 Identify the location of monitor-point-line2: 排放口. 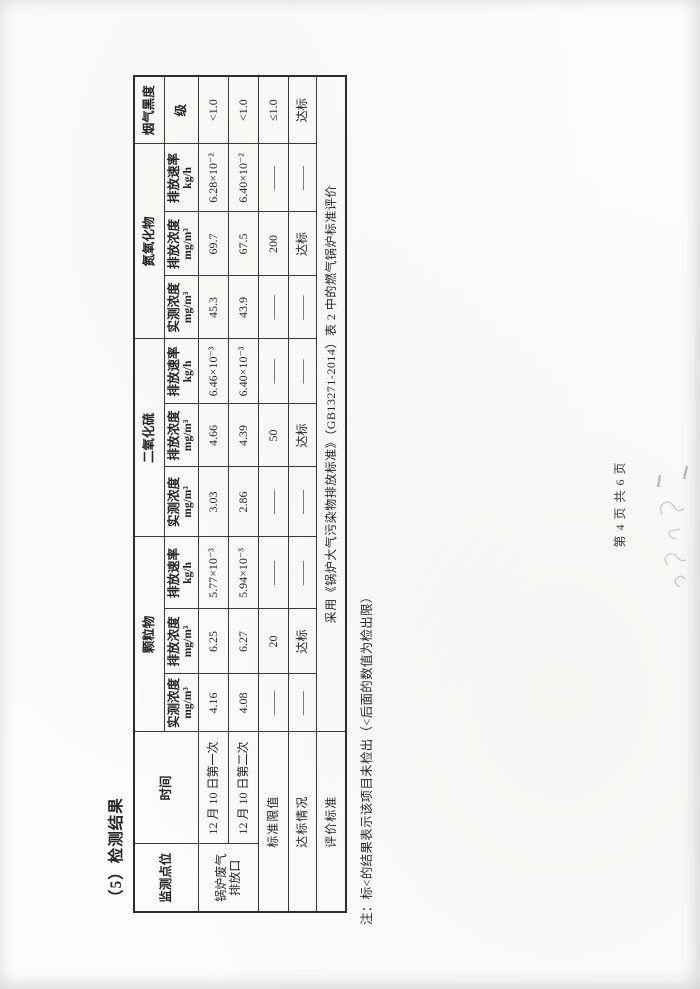
(235, 877).